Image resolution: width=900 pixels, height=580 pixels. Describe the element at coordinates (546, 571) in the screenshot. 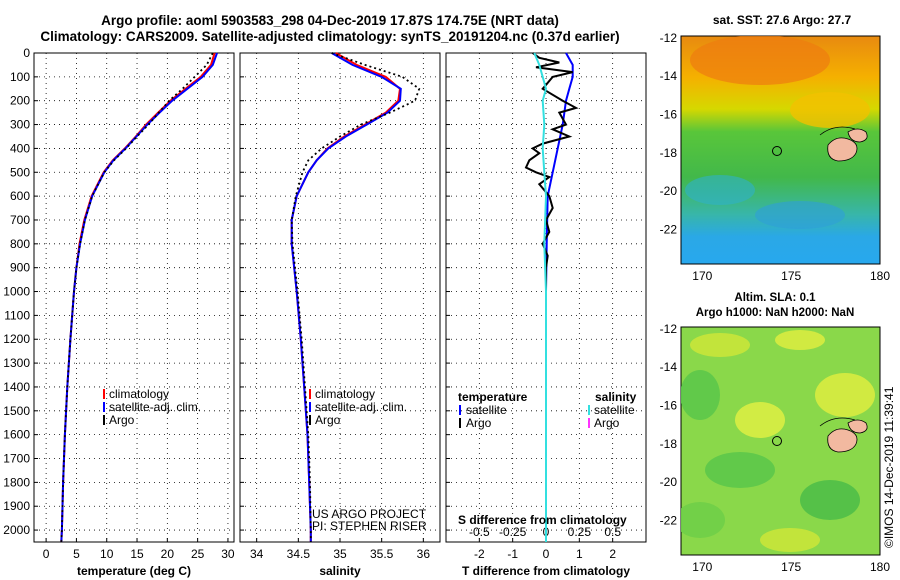

I see `x-axis-label-difference: T difference from climatology` at that location.